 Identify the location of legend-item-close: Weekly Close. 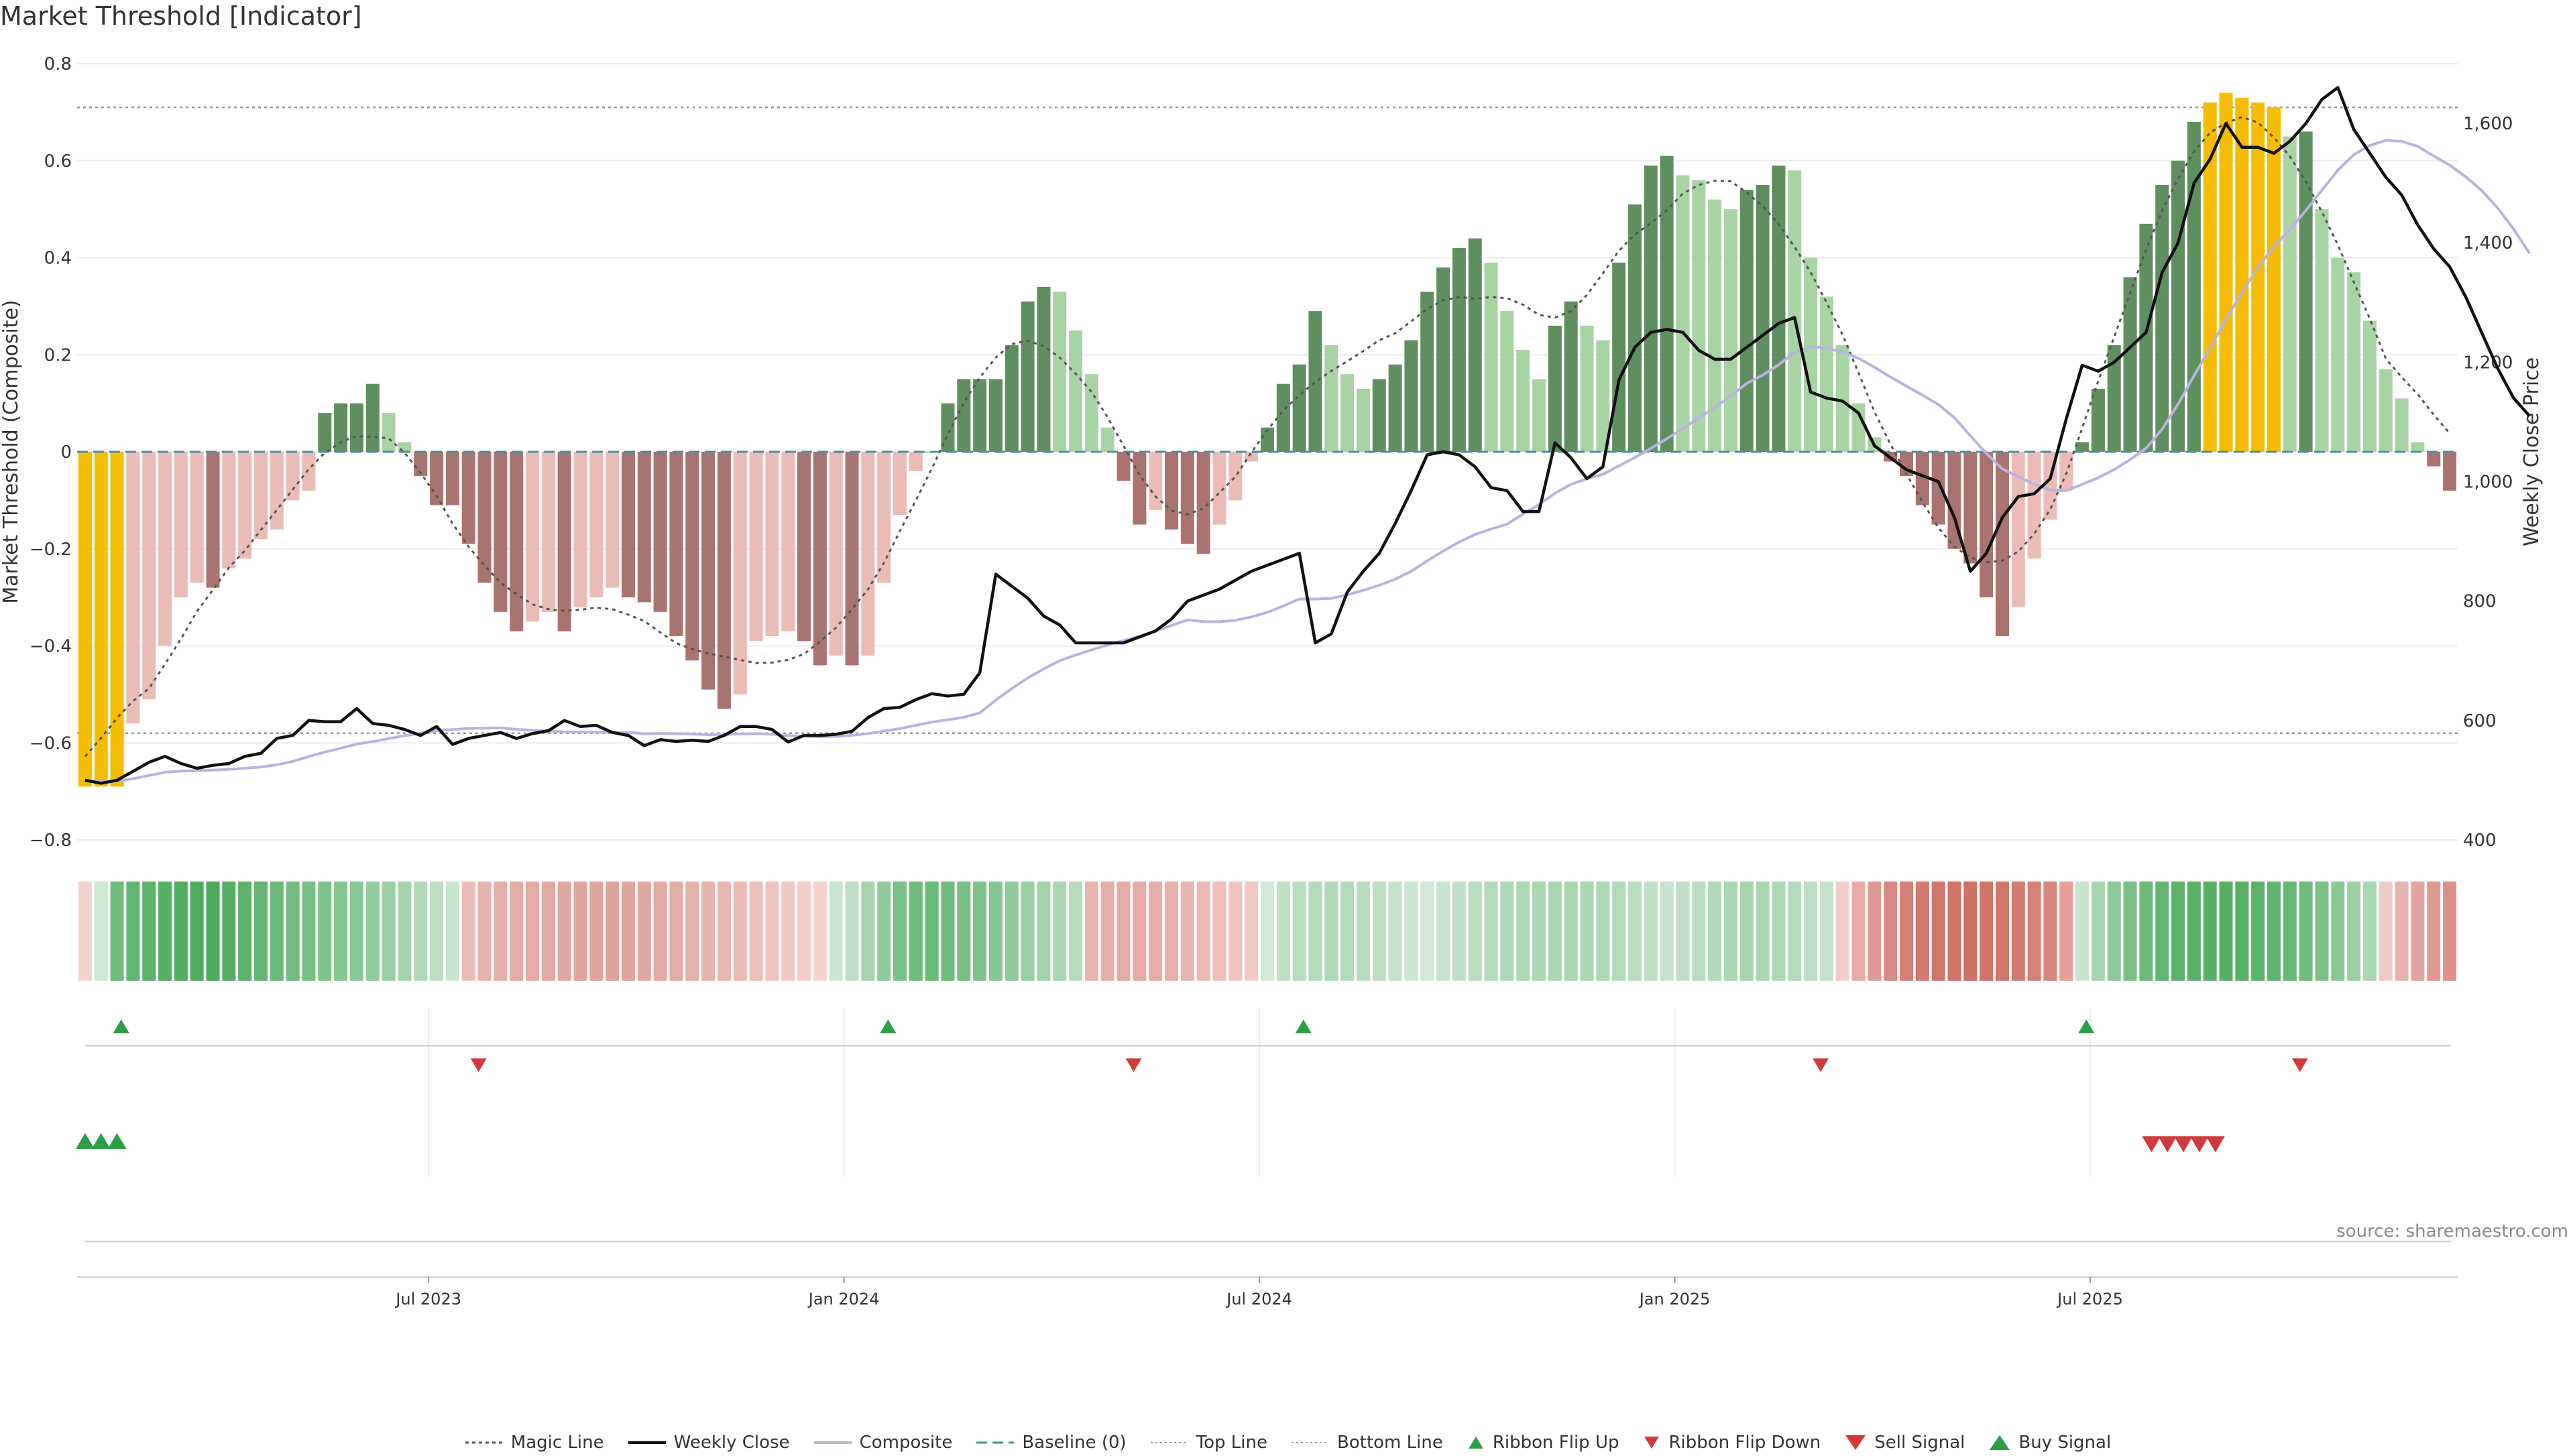
(708, 1443).